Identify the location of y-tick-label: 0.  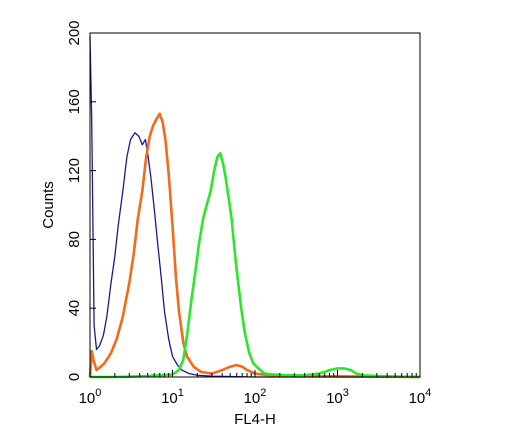
(74, 377).